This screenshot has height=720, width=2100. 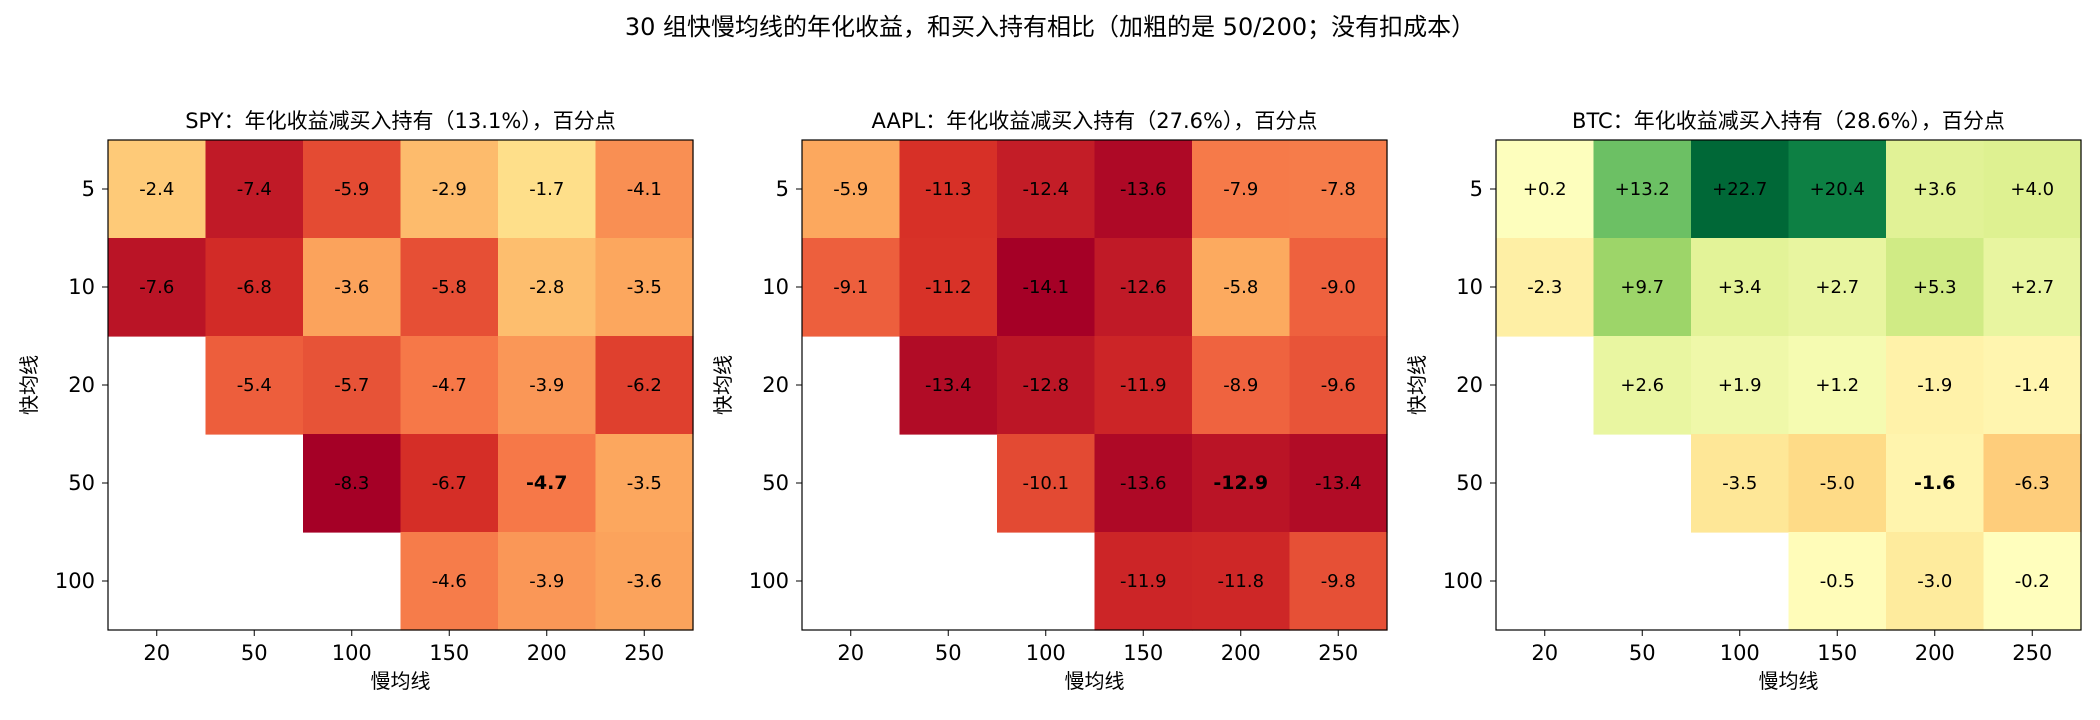 I want to click on cell-value-label: -12.6, so click(x=1143, y=287).